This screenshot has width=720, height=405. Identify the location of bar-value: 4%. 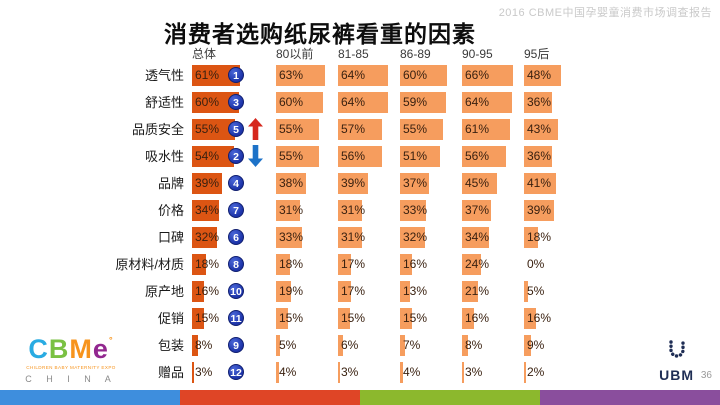
(288, 372).